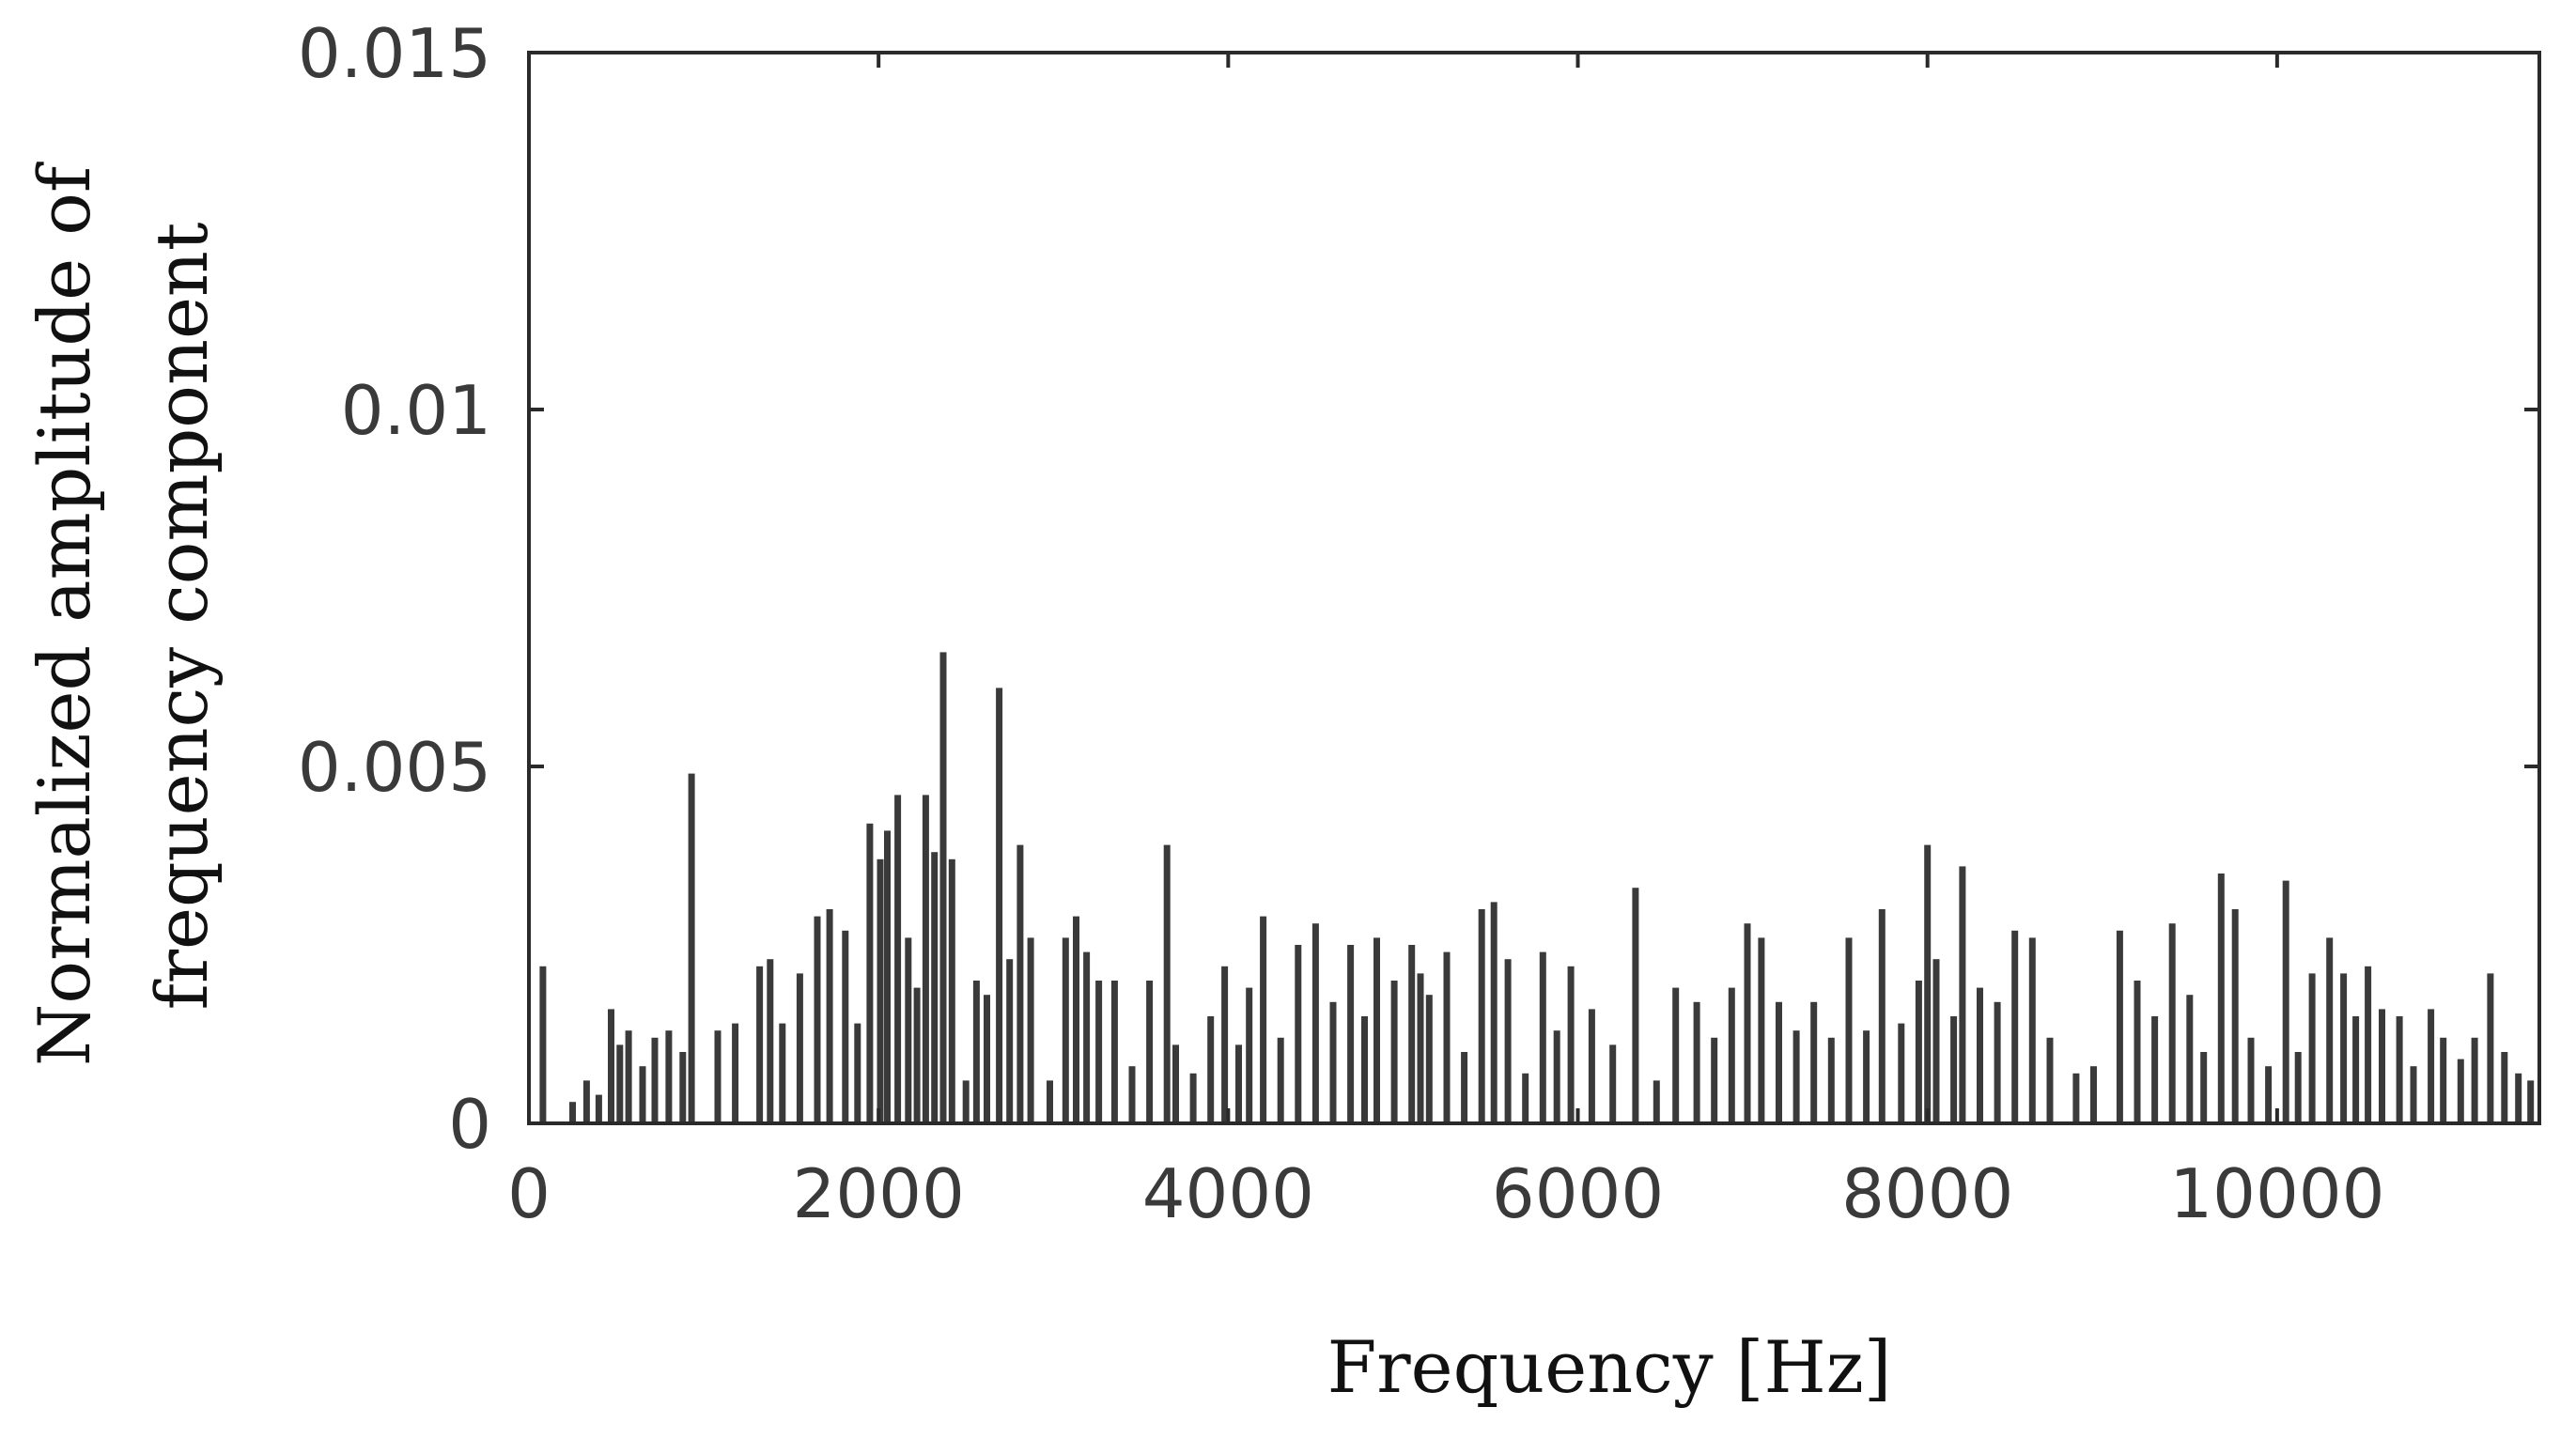 This screenshot has height=1438, width=2576. Describe the element at coordinates (416, 410) in the screenshot. I see `y-tick-label: 0.01` at that location.